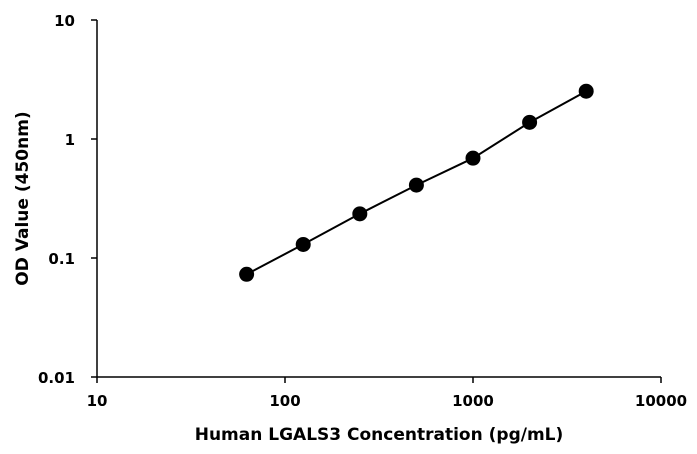 This screenshot has width=697, height=454. Describe the element at coordinates (661, 401) in the screenshot. I see `x-tick-label: 10000` at that location.